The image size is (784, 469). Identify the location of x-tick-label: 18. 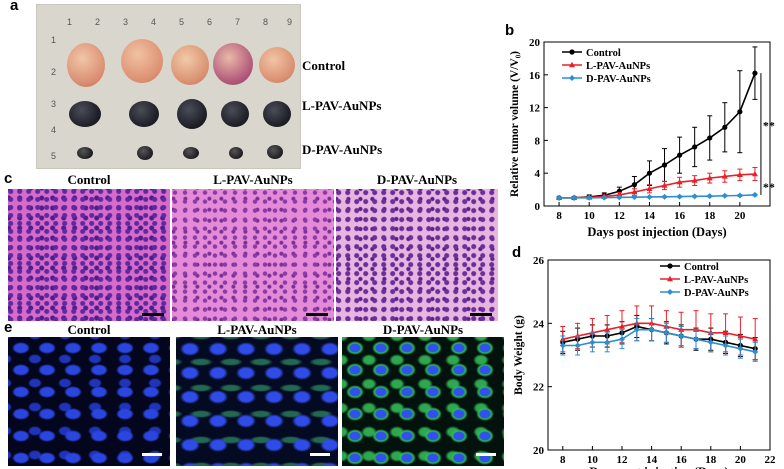
(711, 460).